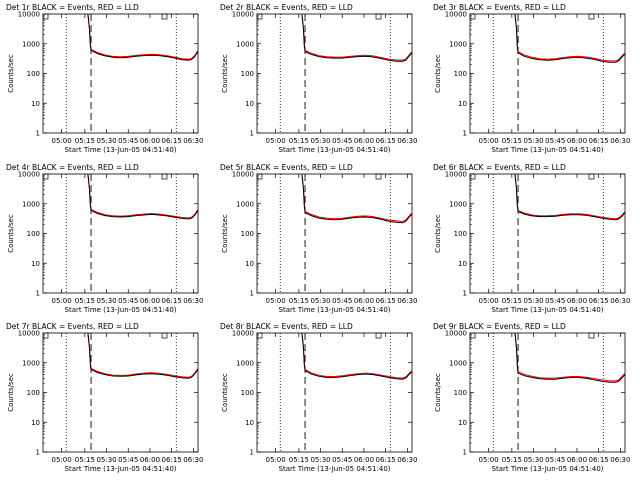 The image size is (640, 480). What do you see at coordinates (499, 7) in the screenshot?
I see `panel-title: Det 3r BLACK = Events, RED = LLD` at bounding box center [499, 7].